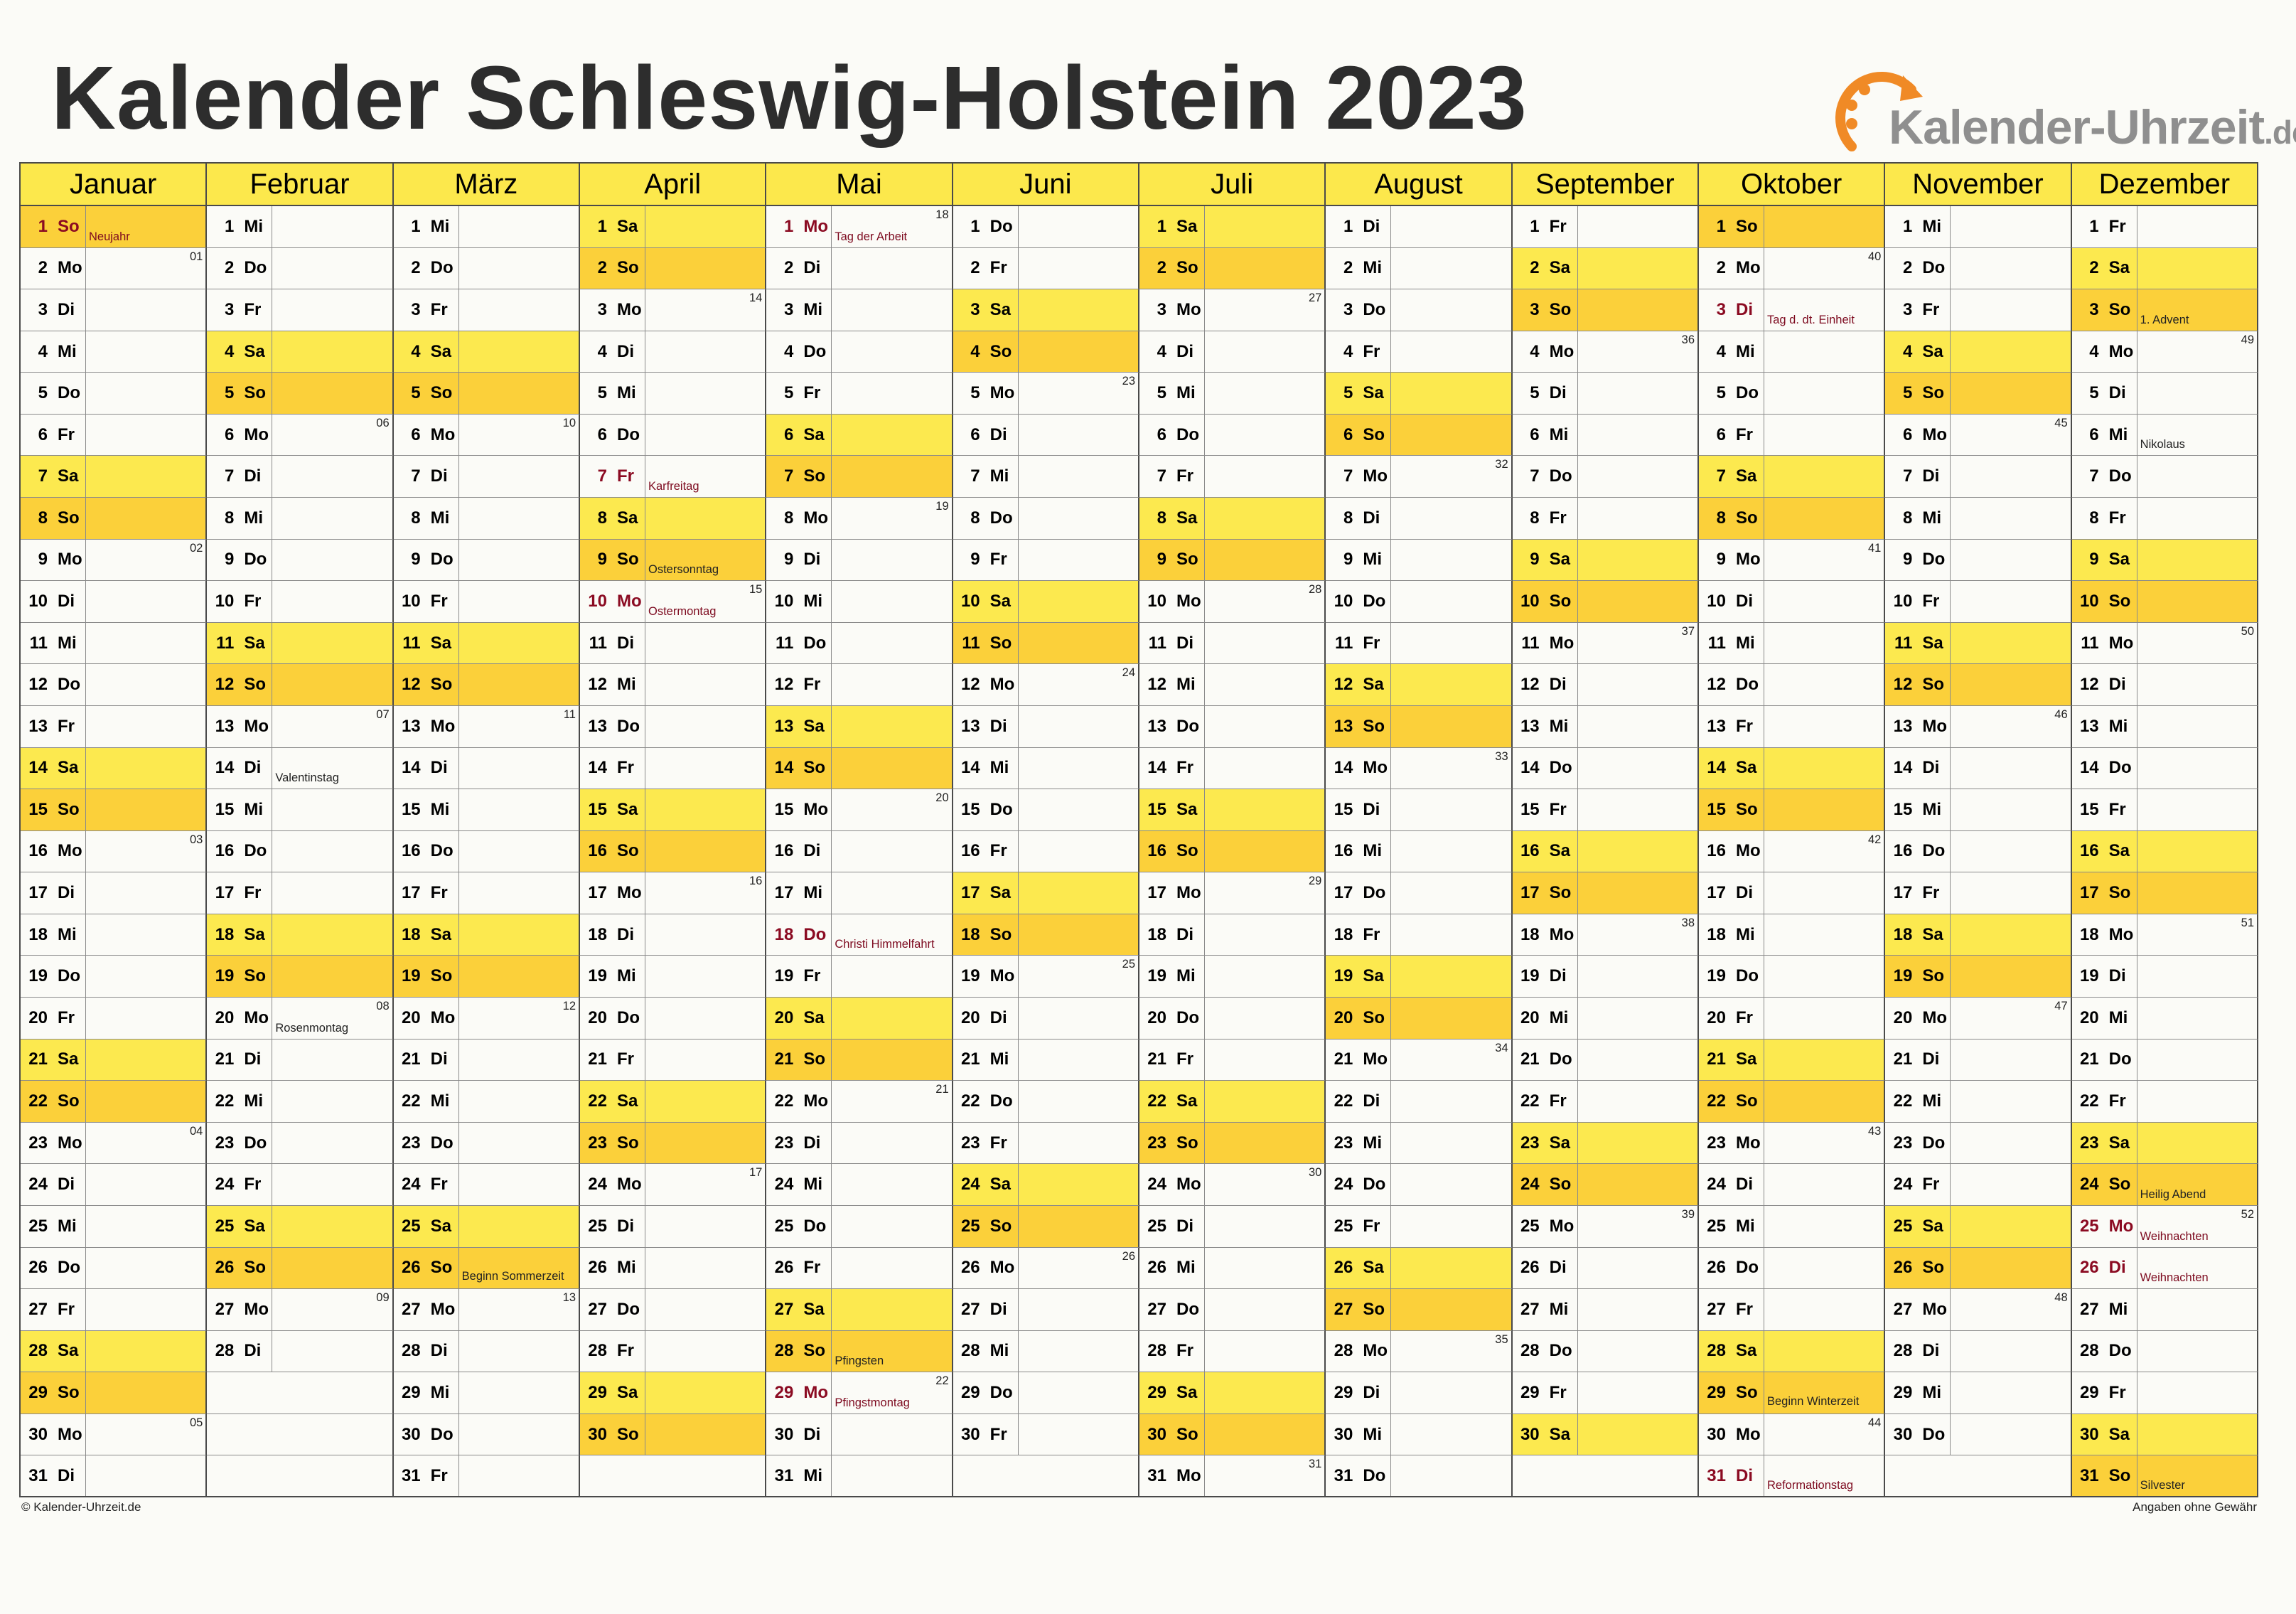  I want to click on event-note: 24, so click(1078, 684).